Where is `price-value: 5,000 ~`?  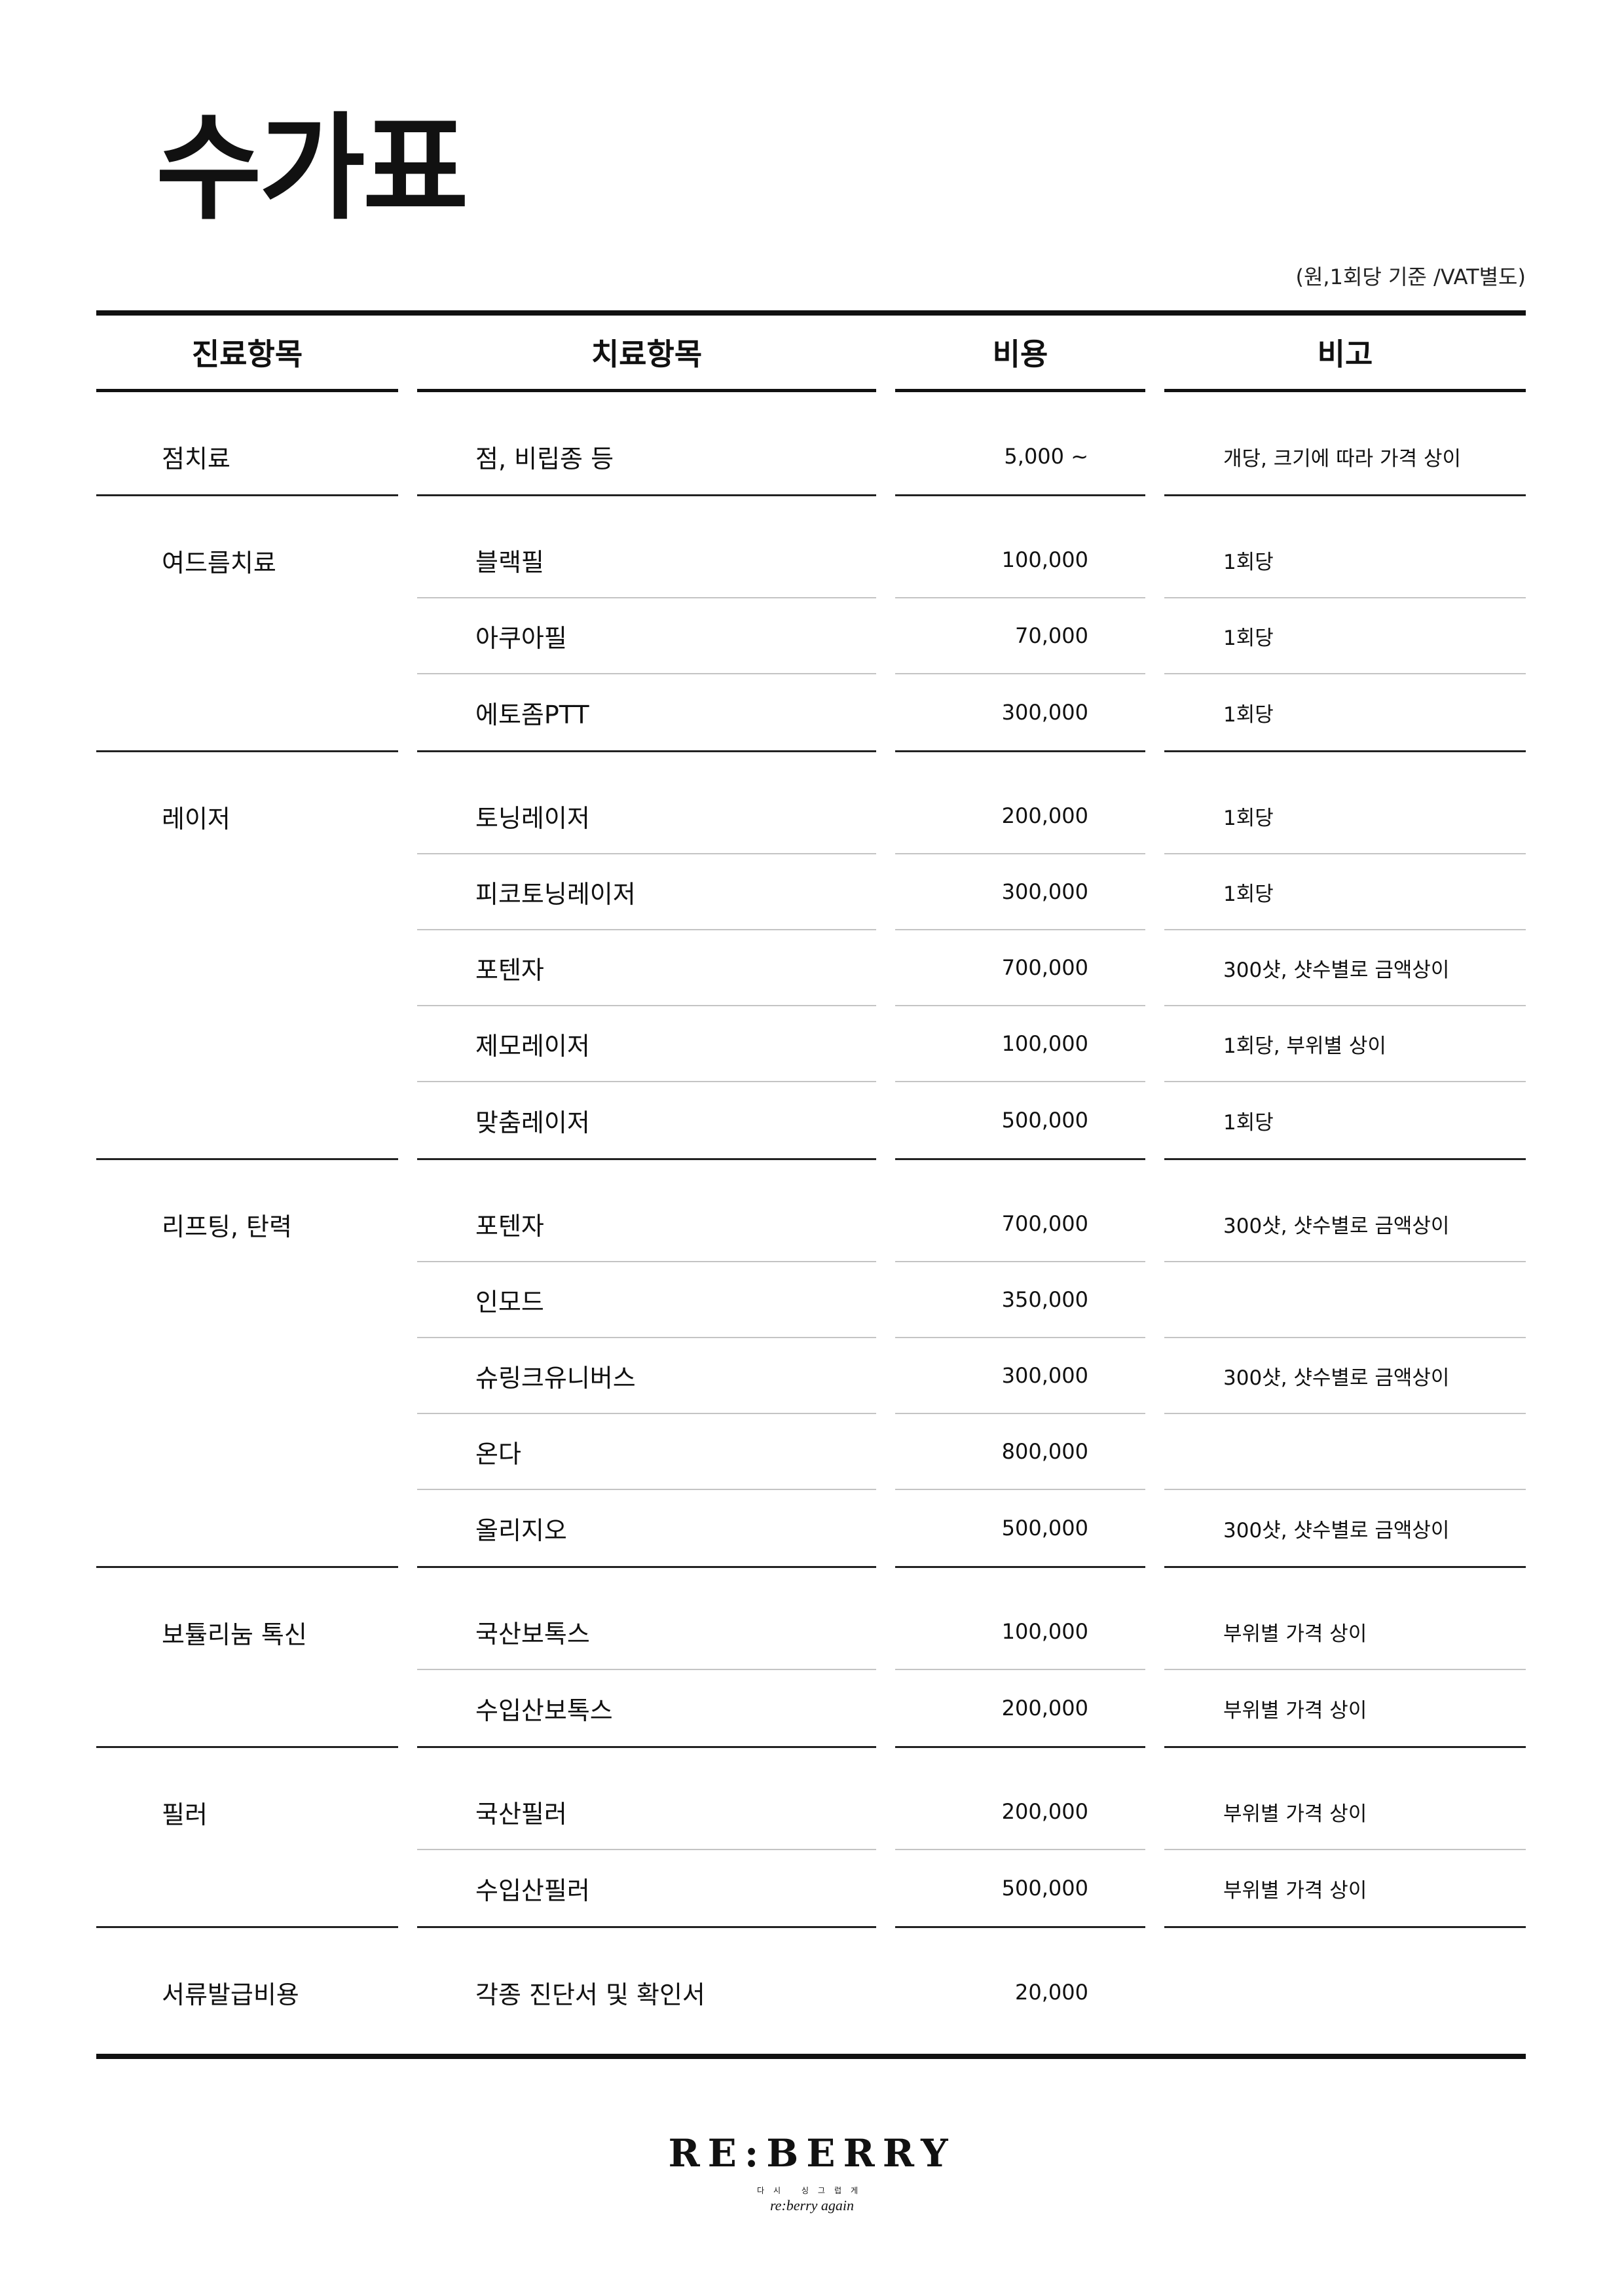
price-value: 5,000 ~ is located at coordinates (1046, 456).